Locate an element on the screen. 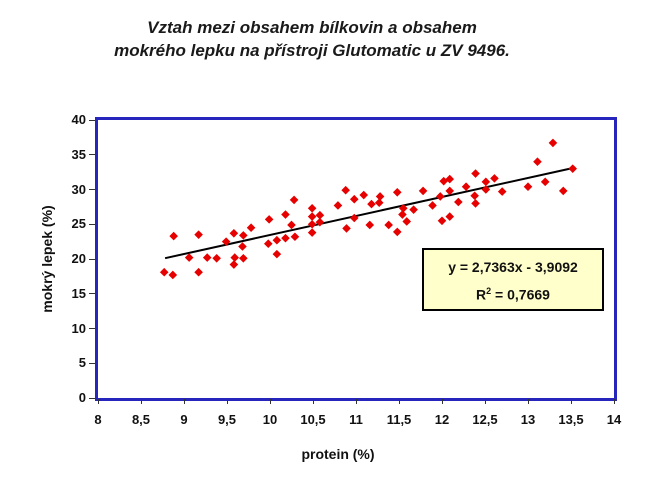 The width and height of the screenshot is (652, 500). x-tick-label: 14 is located at coordinates (614, 419).